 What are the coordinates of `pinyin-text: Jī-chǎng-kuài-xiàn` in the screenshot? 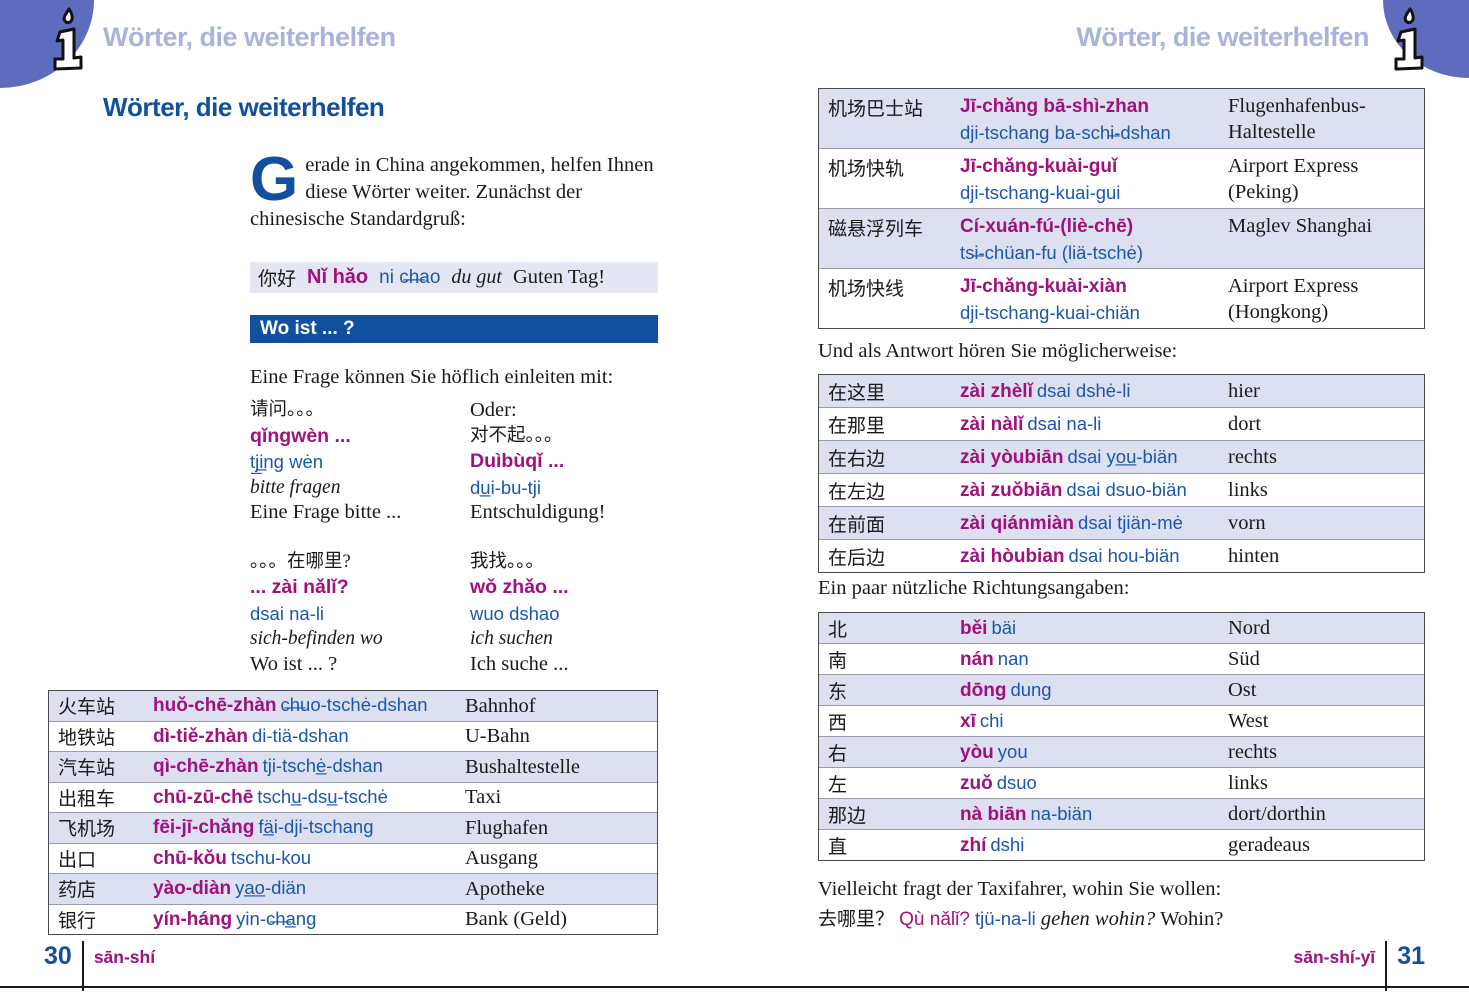 It's located at (1043, 286).